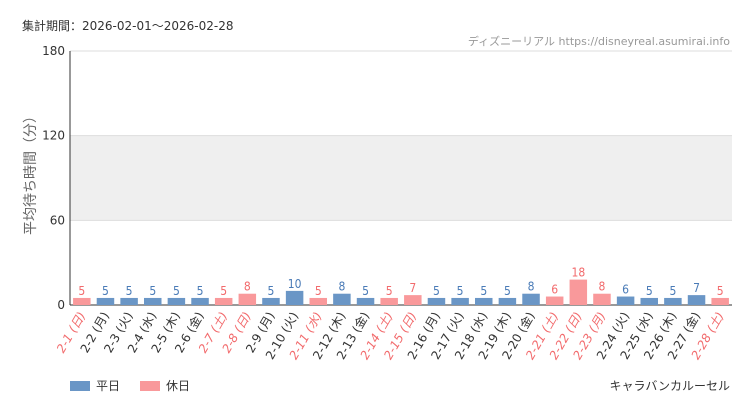 The height and width of the screenshot is (410, 750). I want to click on y-tick-label: 0, so click(61, 305).